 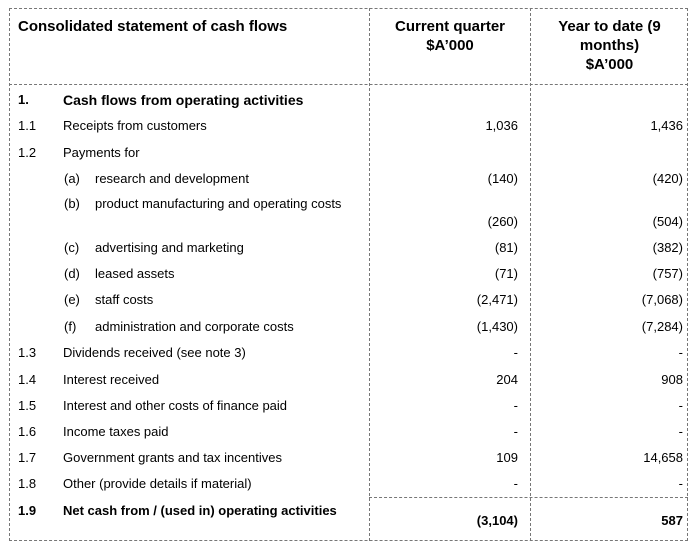 I want to click on year-to-date-value: (757), so click(x=667, y=273).